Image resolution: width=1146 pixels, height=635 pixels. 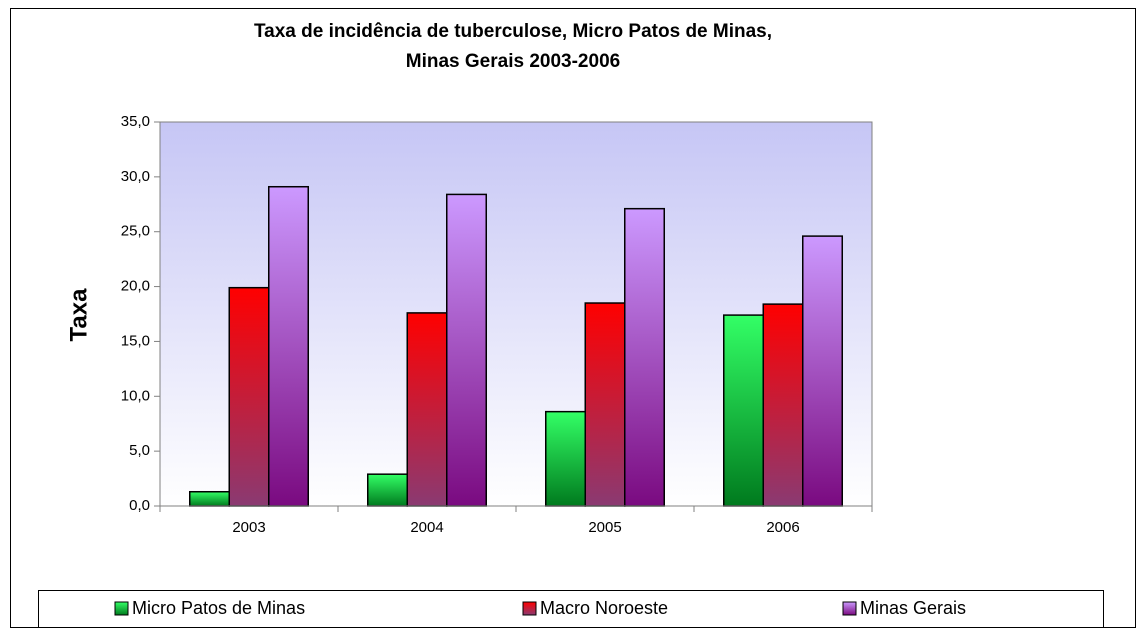 What do you see at coordinates (426, 527) in the screenshot?
I see `x-tick-label: 2004` at bounding box center [426, 527].